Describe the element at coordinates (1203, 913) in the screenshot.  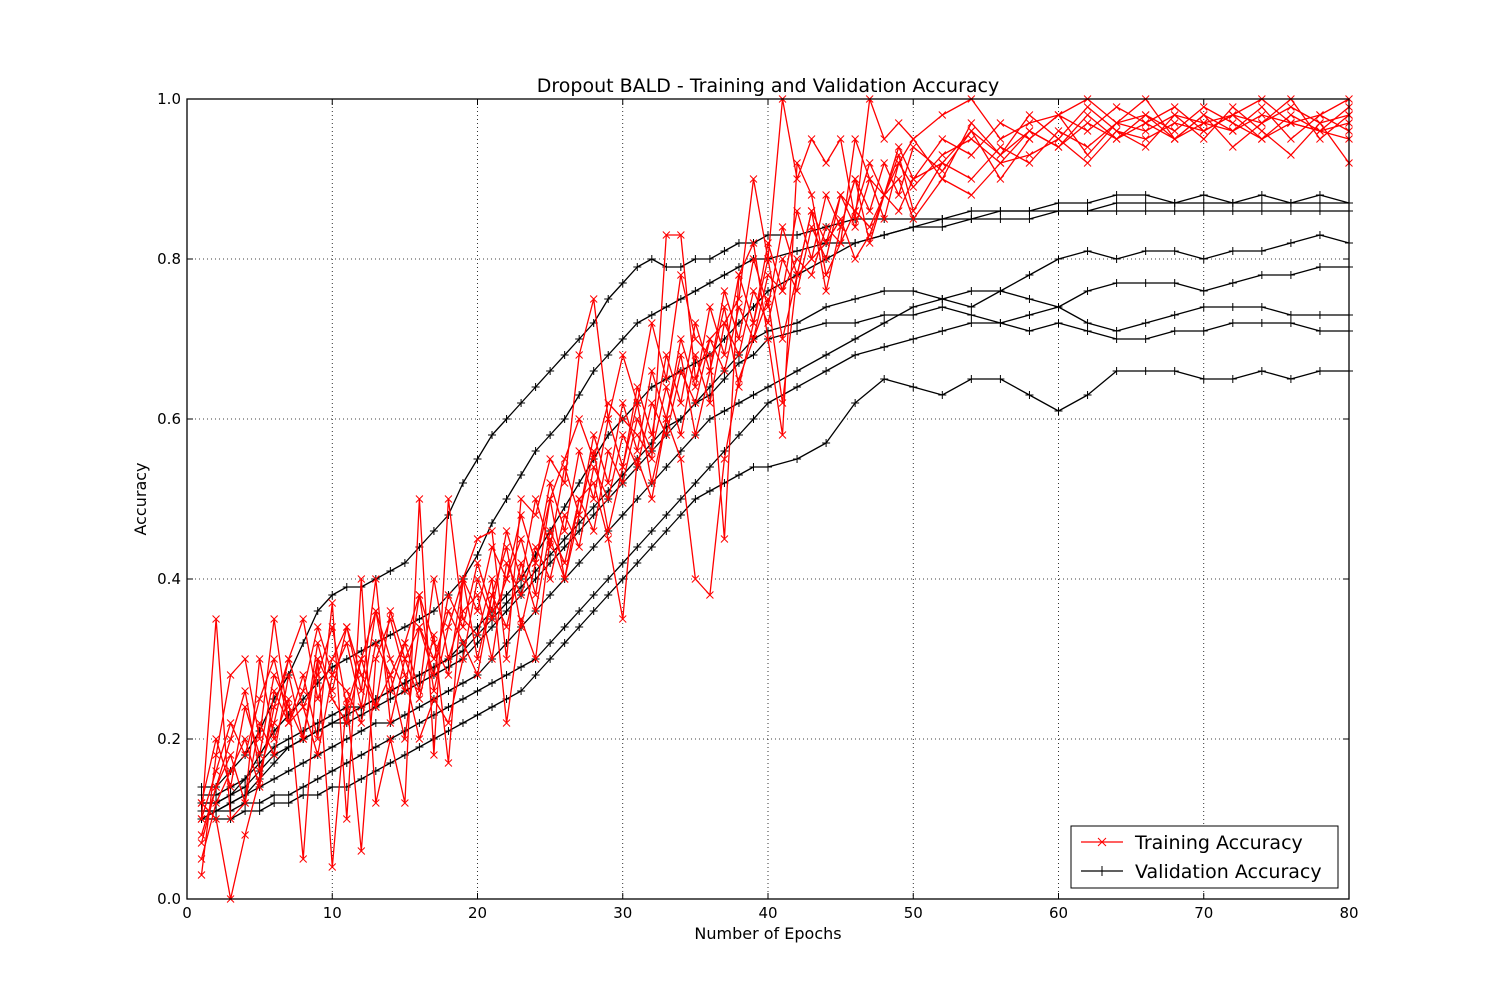
I see `x-tick-label: 70` at that location.